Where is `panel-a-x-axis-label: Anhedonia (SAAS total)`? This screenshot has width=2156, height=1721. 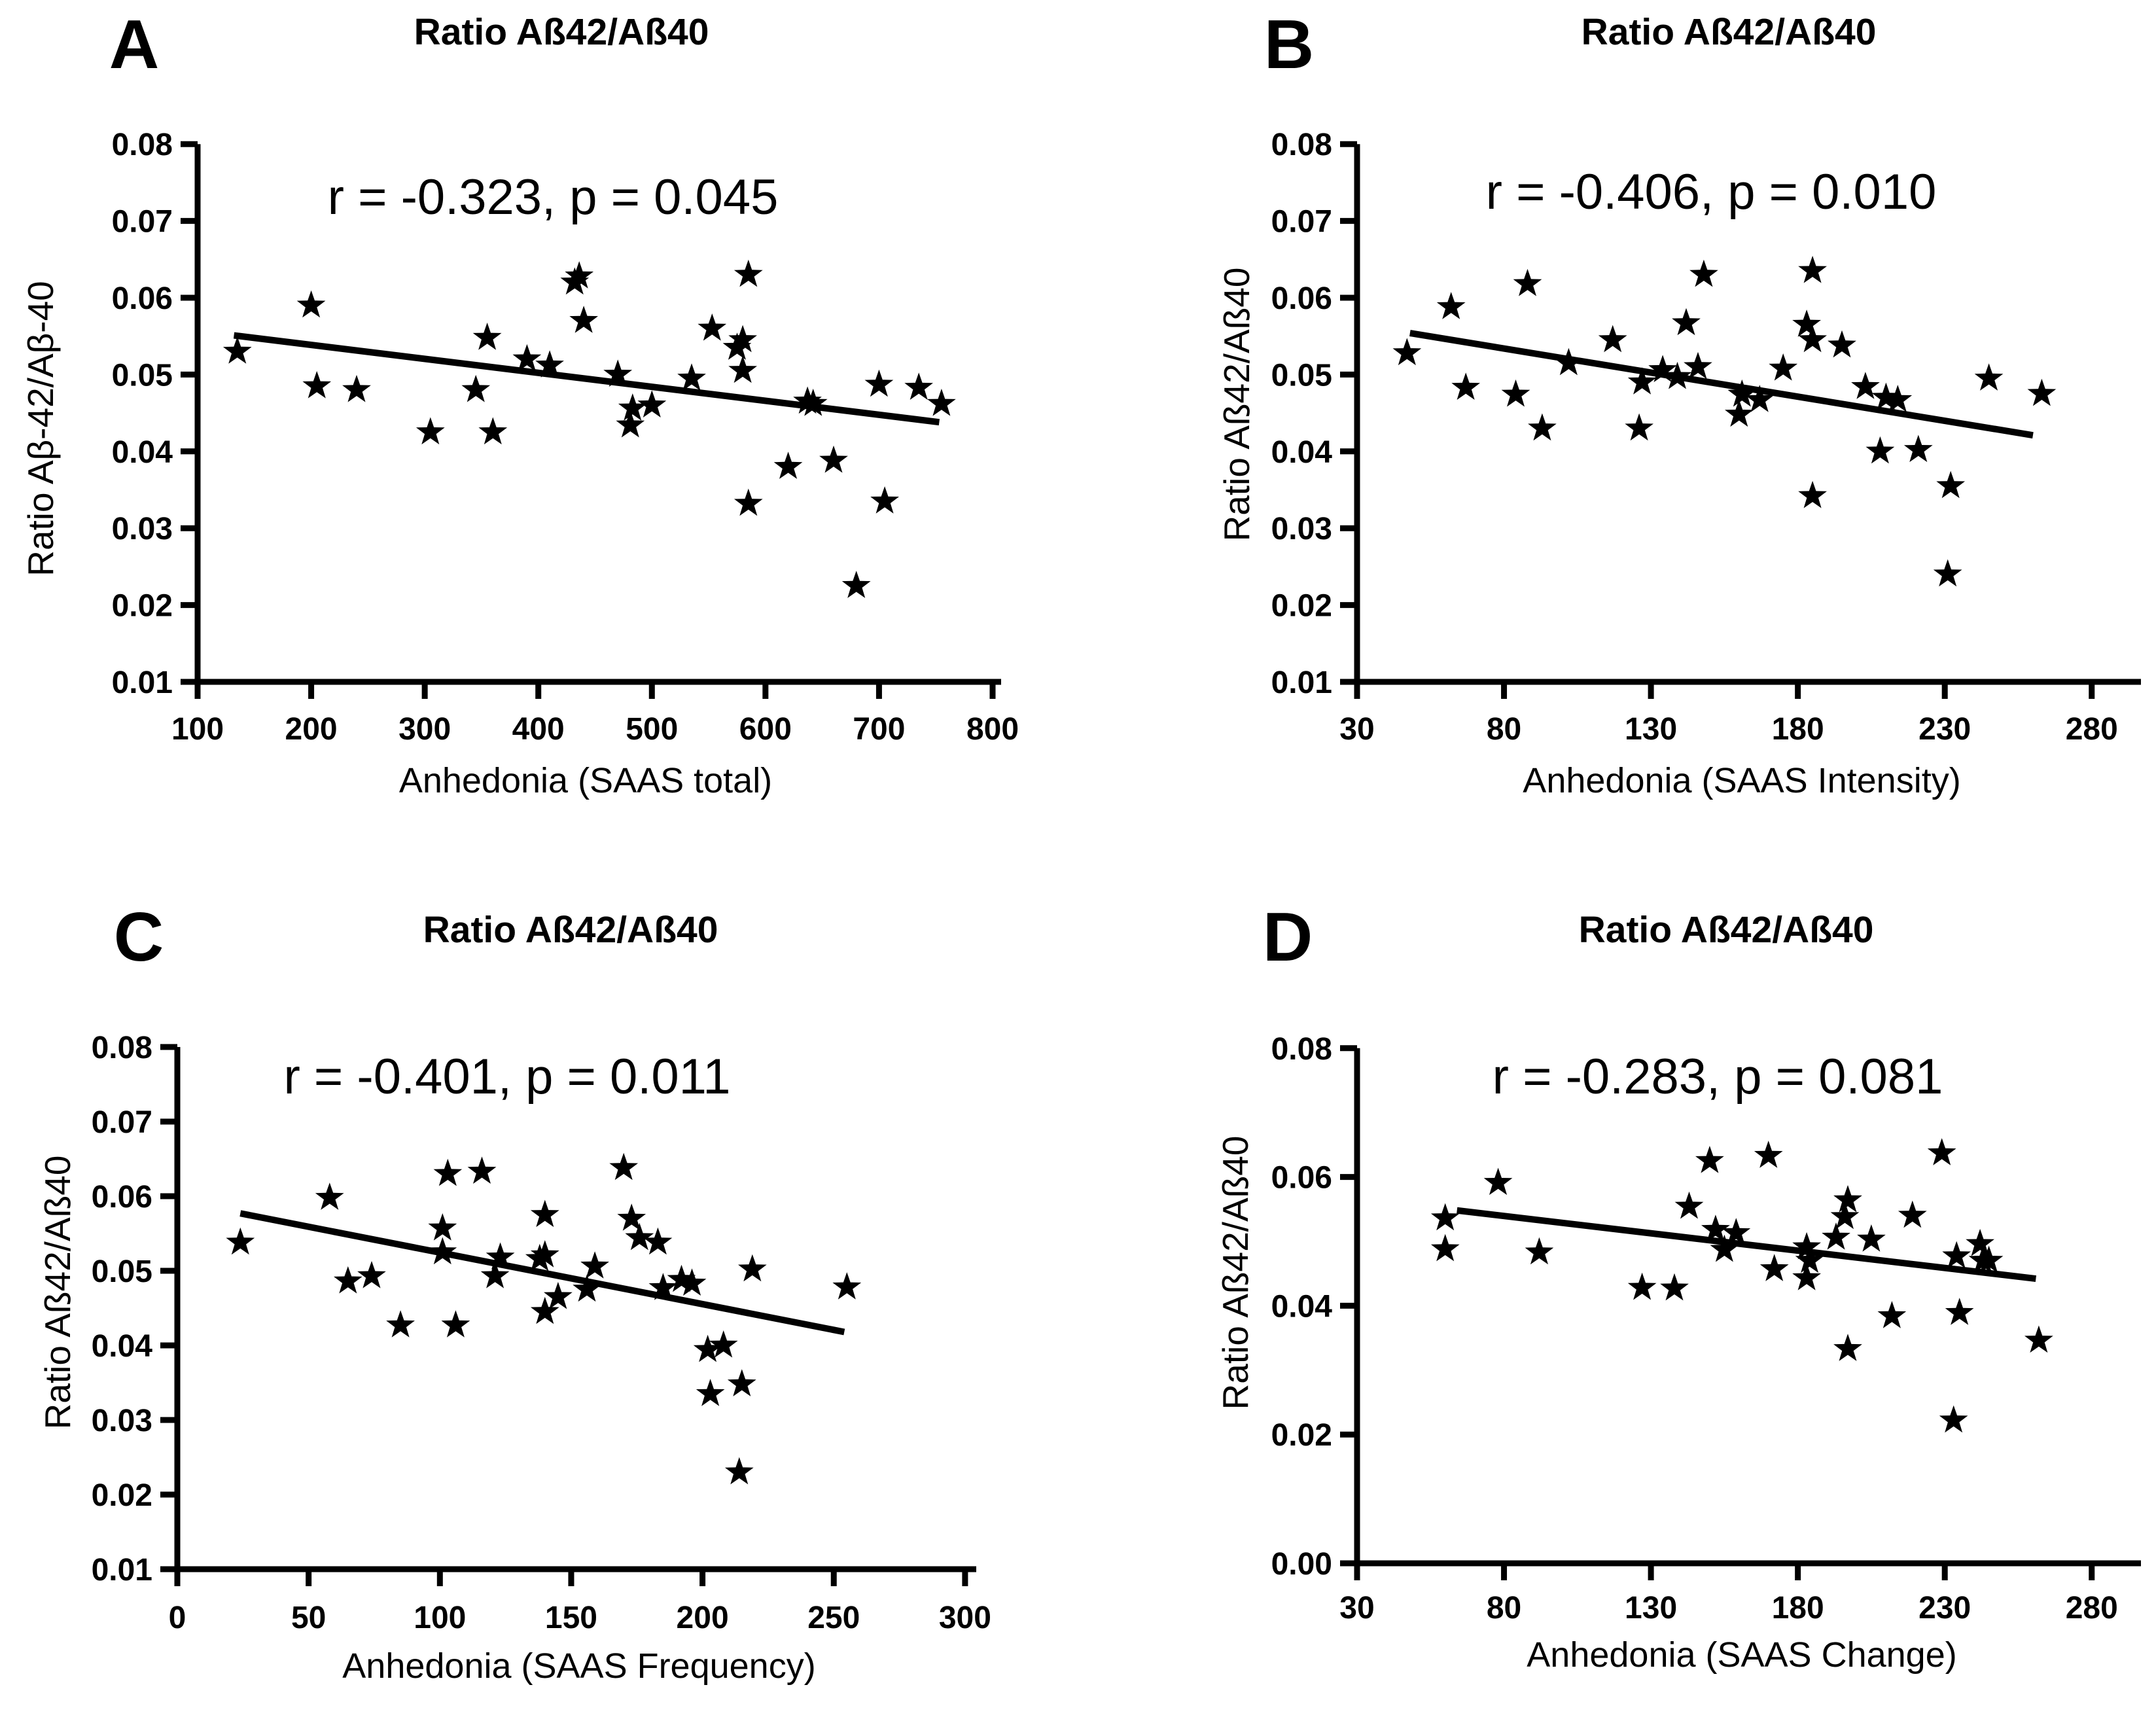
panel-a-x-axis-label: Anhedonia (SAAS total) is located at coordinates (585, 780).